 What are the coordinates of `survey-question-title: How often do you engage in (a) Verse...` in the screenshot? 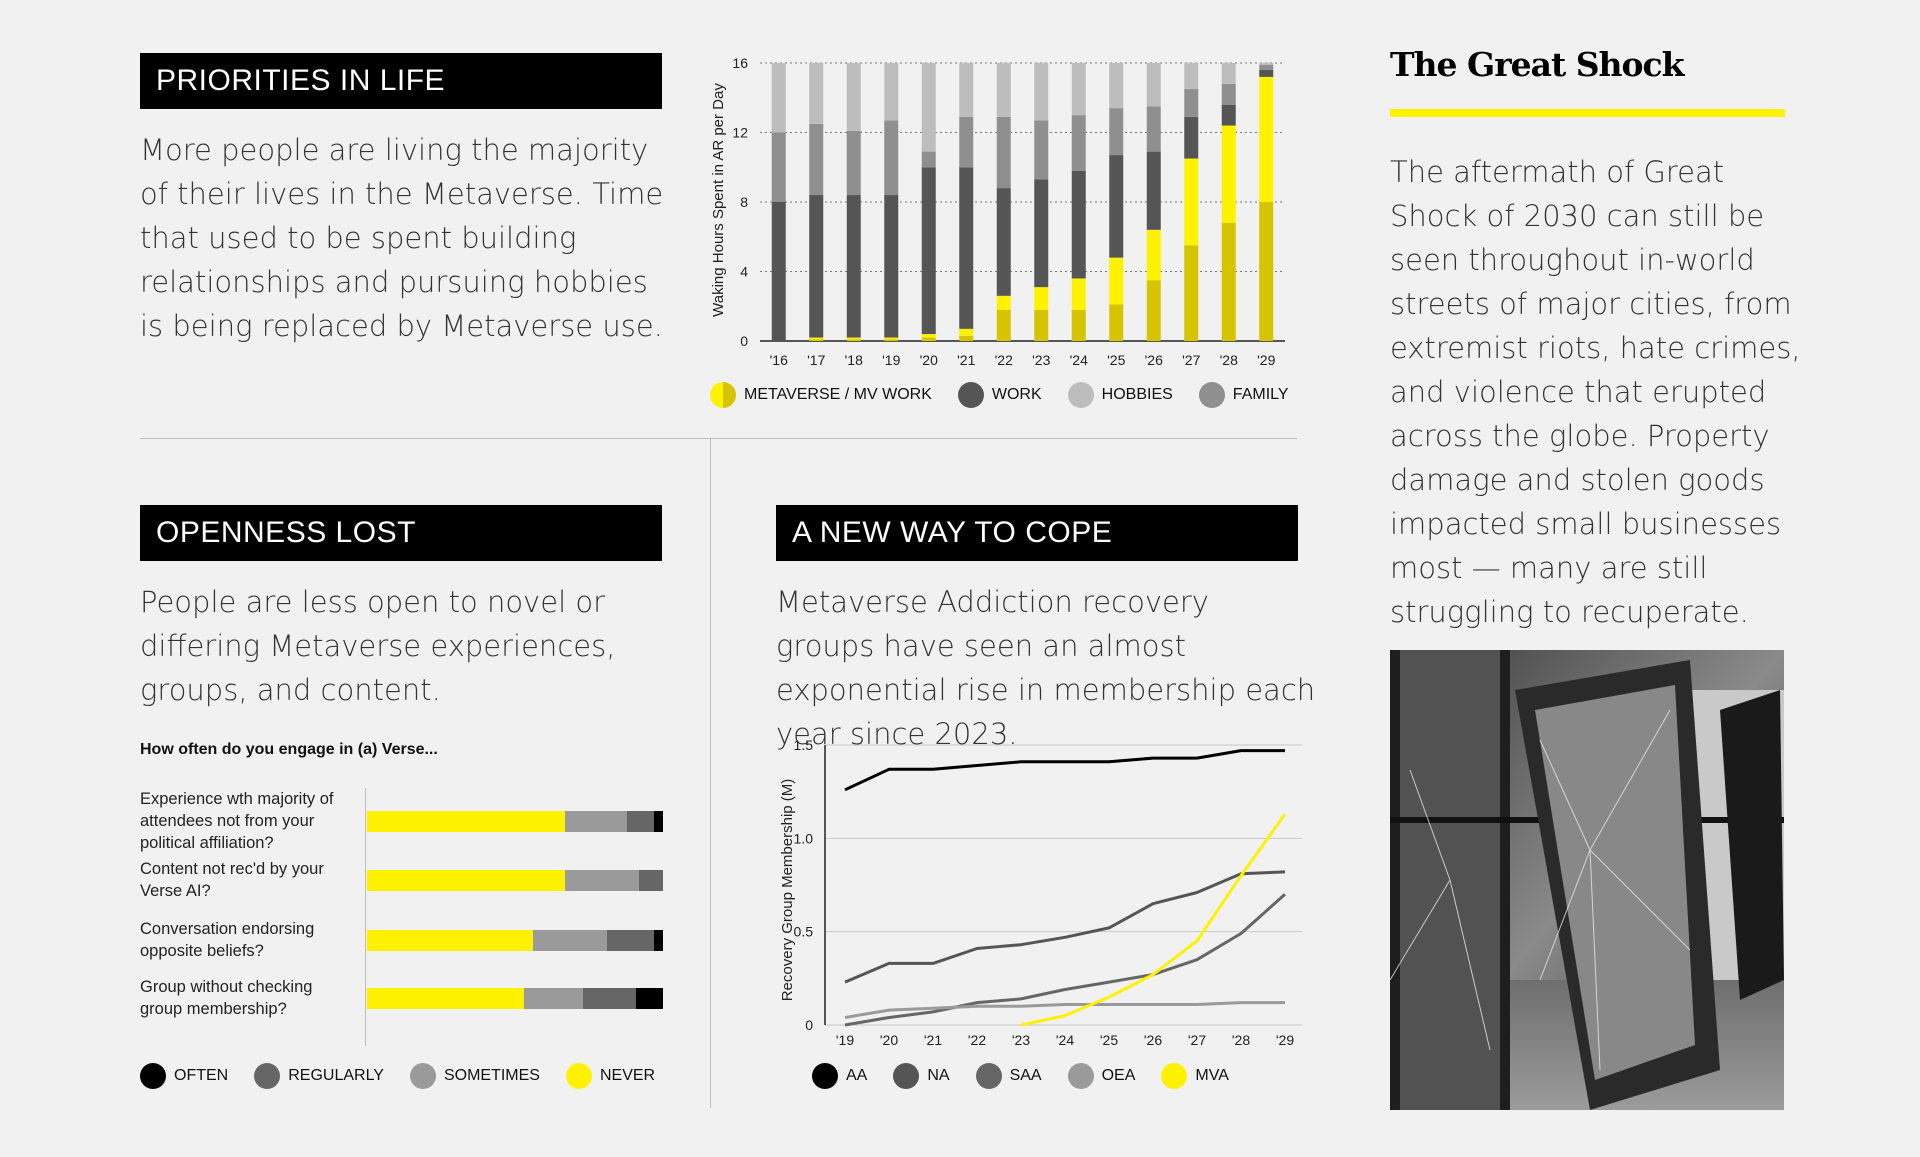 It's located at (289, 749).